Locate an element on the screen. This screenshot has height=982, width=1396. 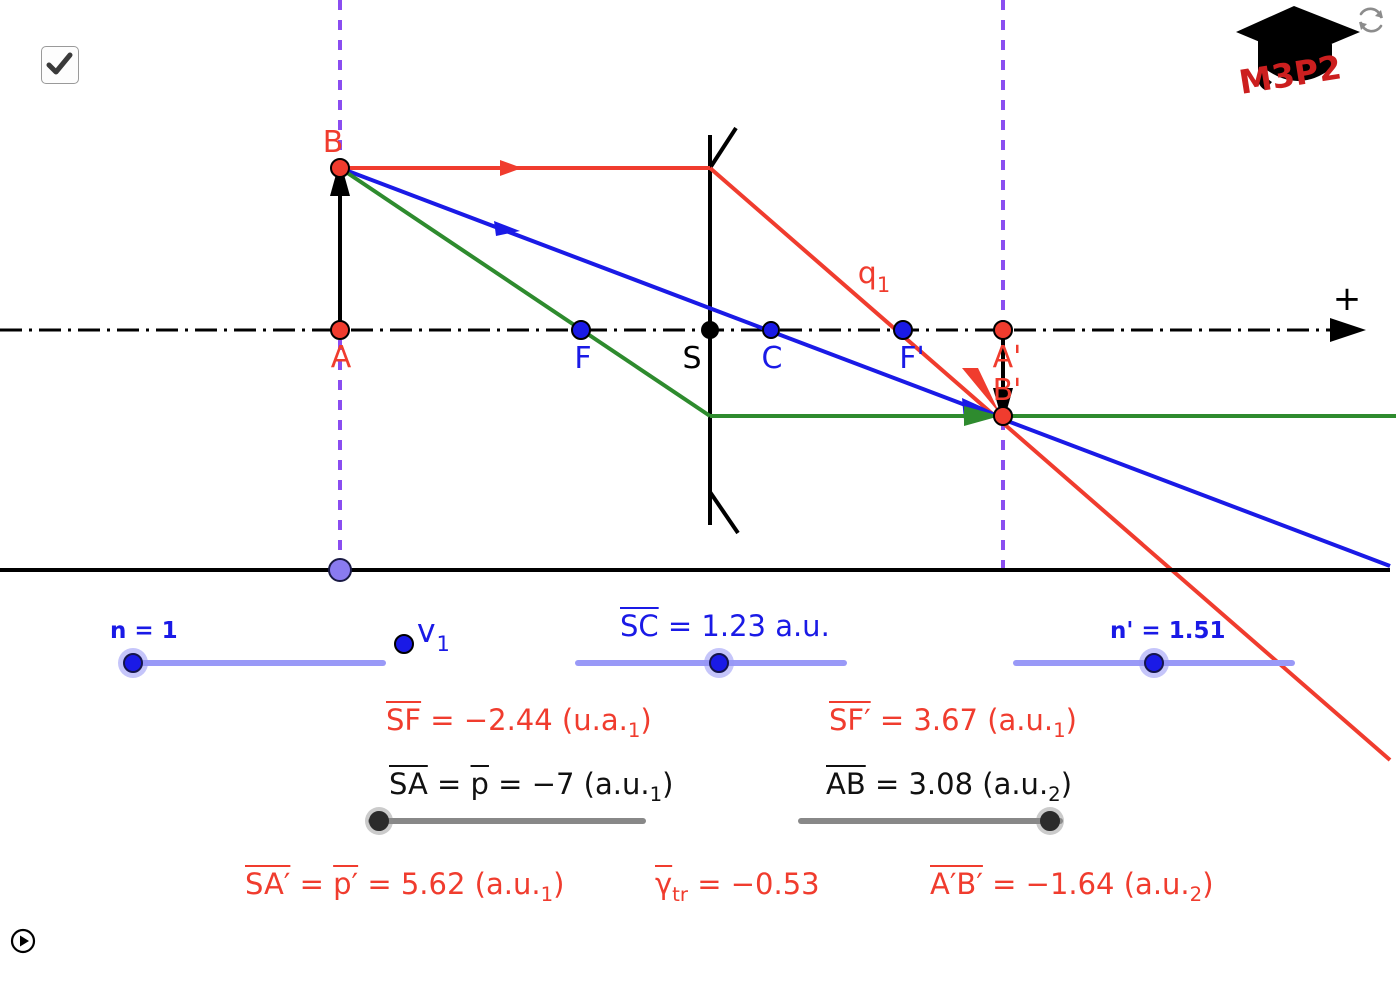
readout-AB-rest: = 3.08 (a.u. is located at coordinates (957, 784).